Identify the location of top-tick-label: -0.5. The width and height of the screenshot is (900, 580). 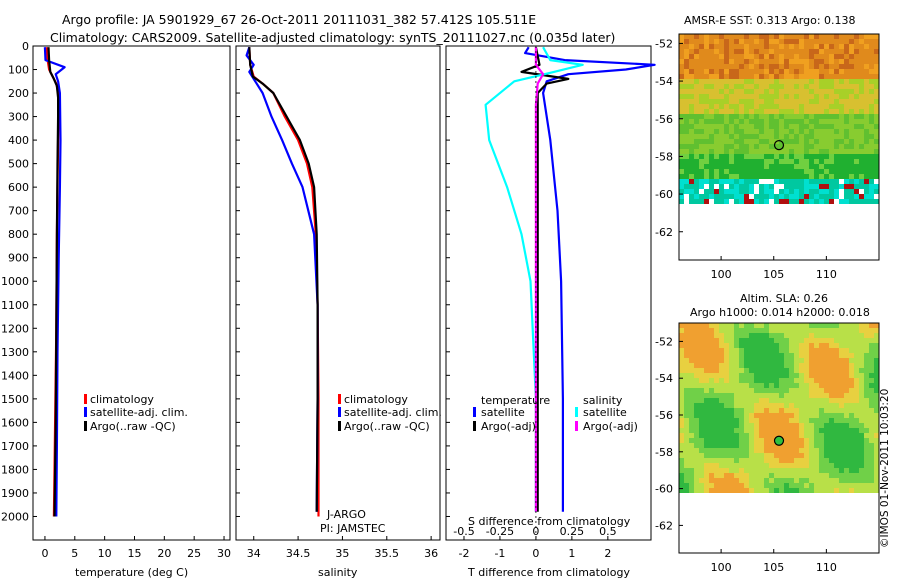
(463, 531).